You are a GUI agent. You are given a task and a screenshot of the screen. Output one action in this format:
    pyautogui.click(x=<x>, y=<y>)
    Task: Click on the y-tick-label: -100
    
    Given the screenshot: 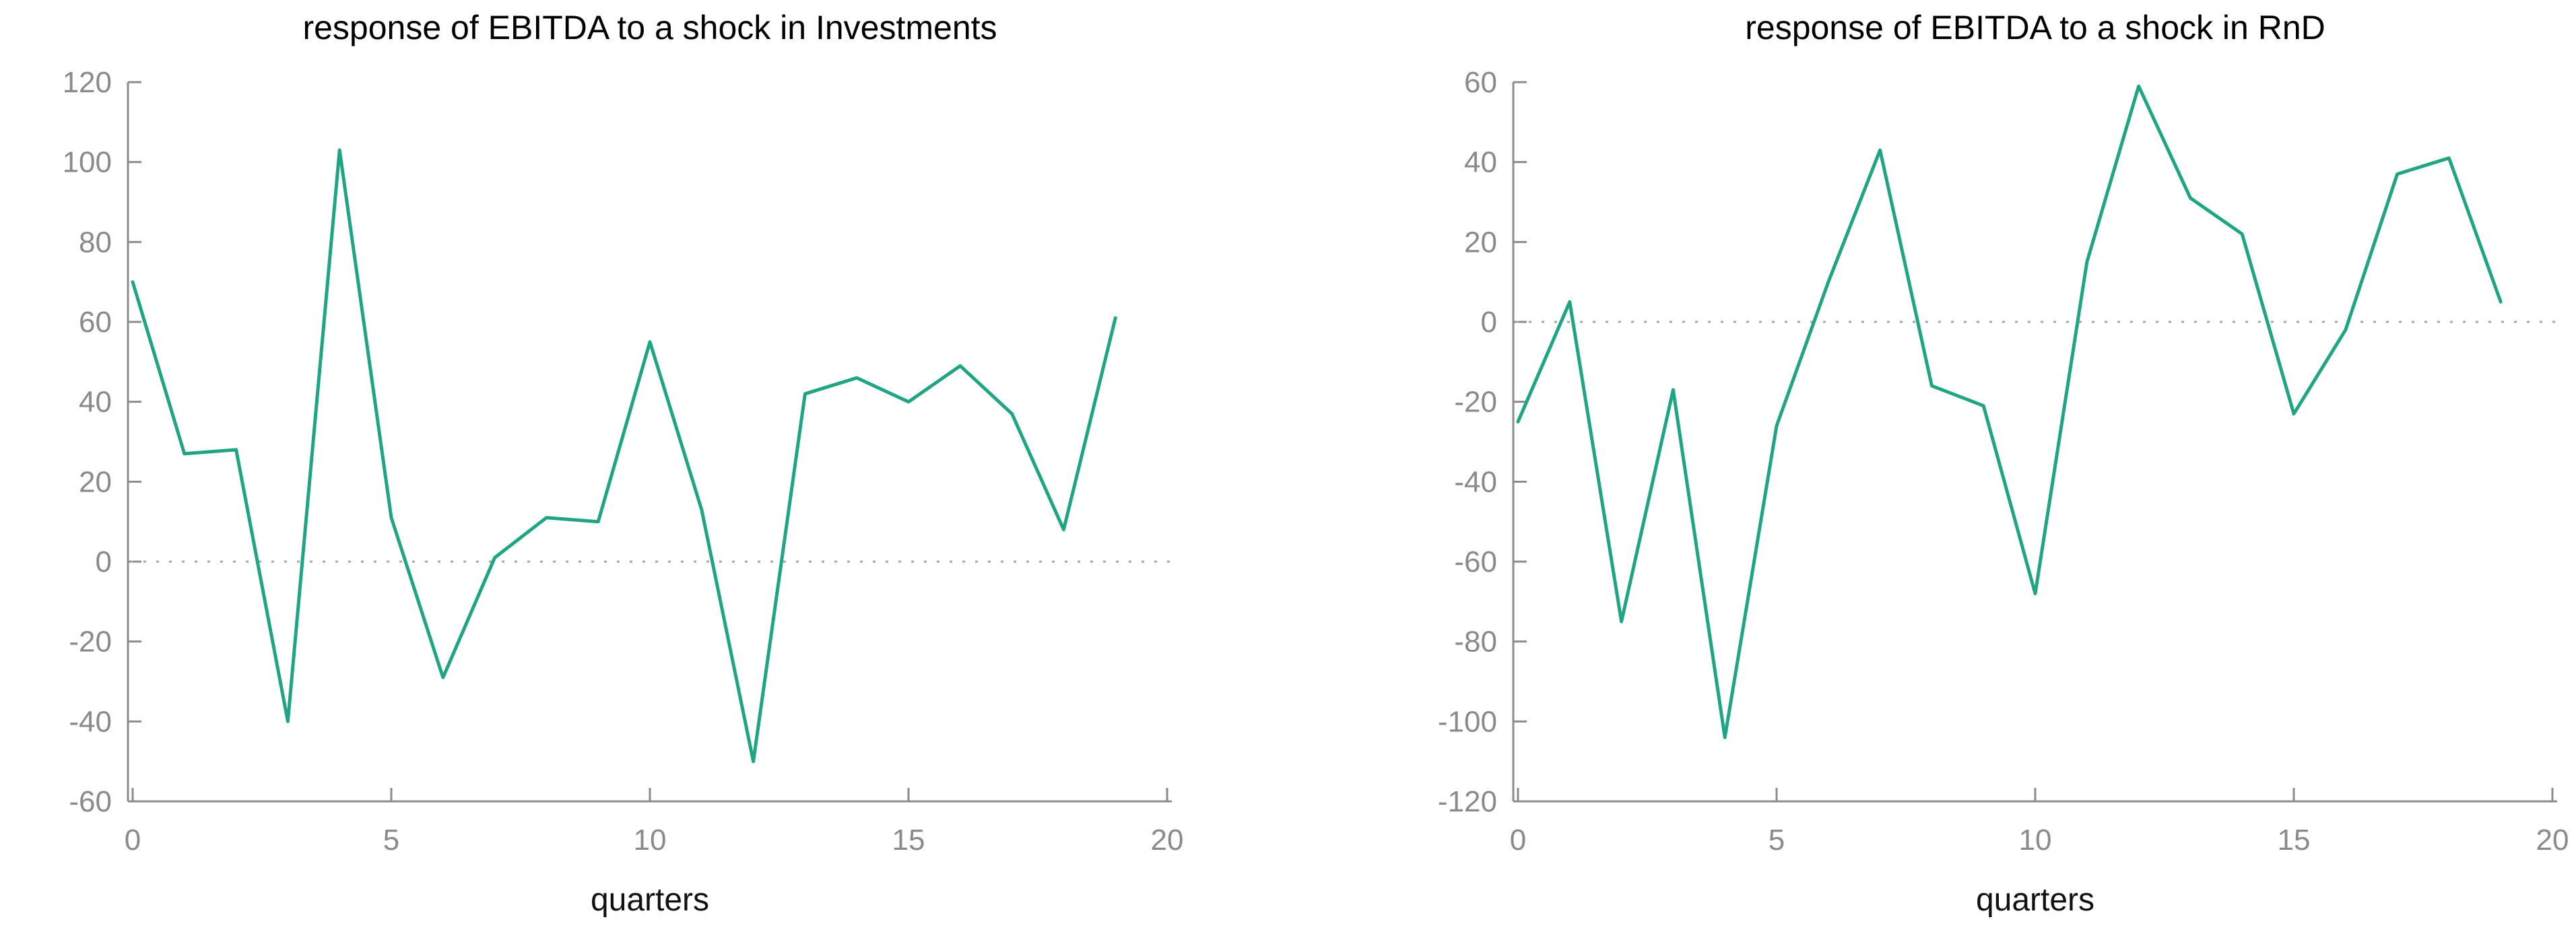 What is the action you would take?
    pyautogui.click(x=1467, y=721)
    